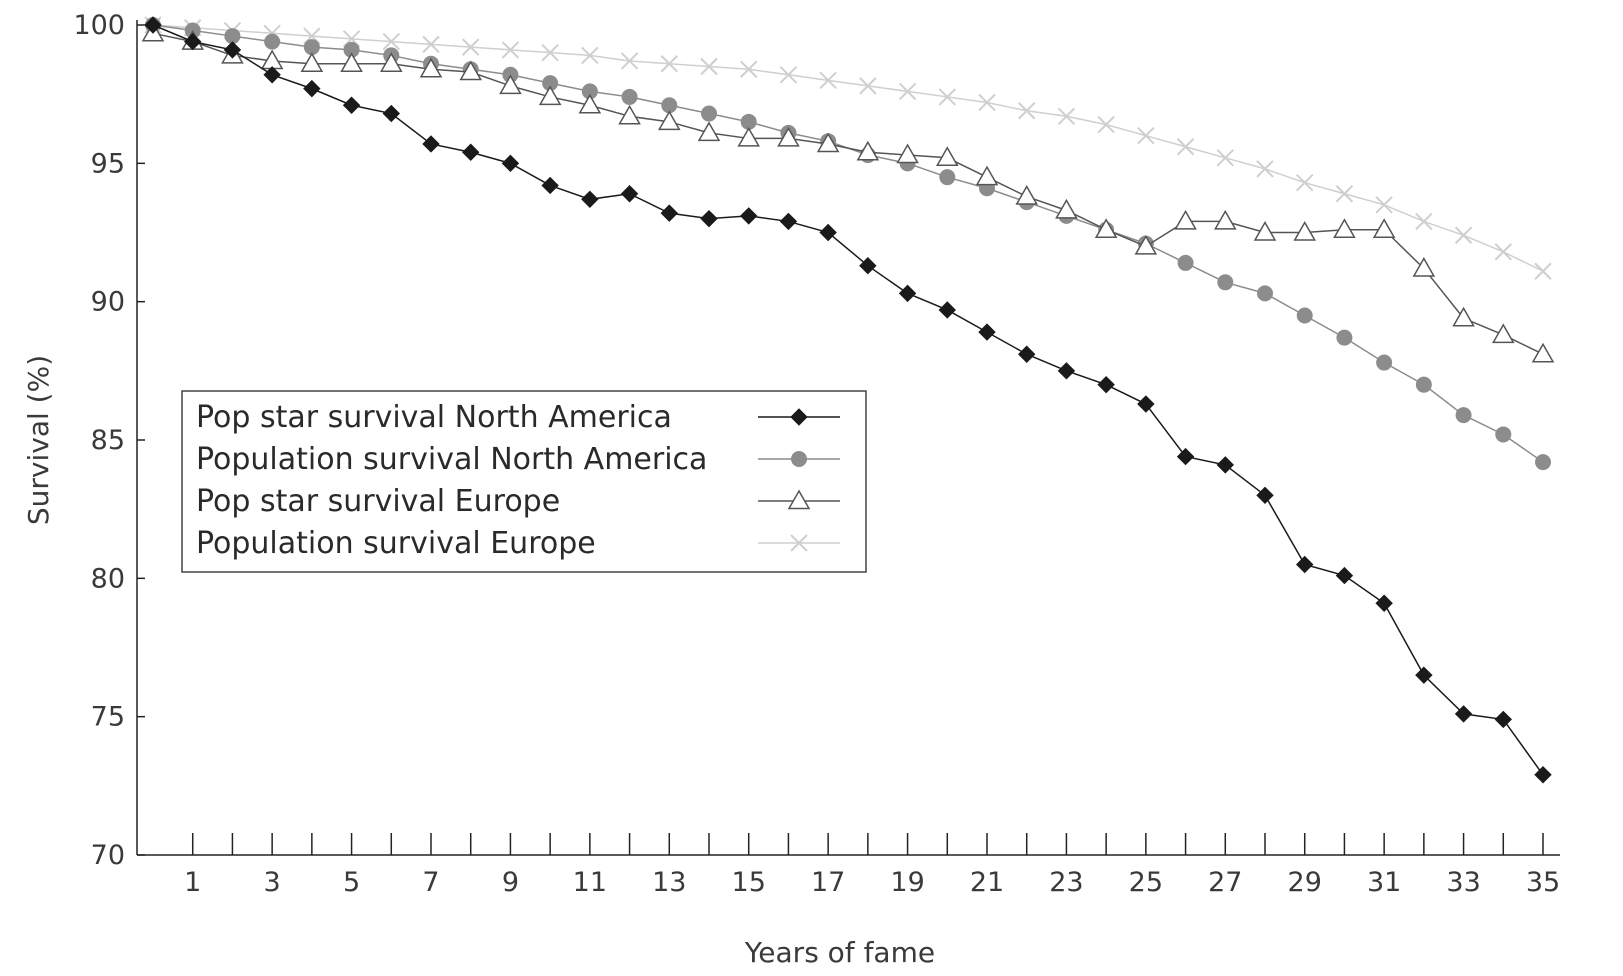  Describe the element at coordinates (1384, 882) in the screenshot. I see `x-tick-label: 31` at that location.